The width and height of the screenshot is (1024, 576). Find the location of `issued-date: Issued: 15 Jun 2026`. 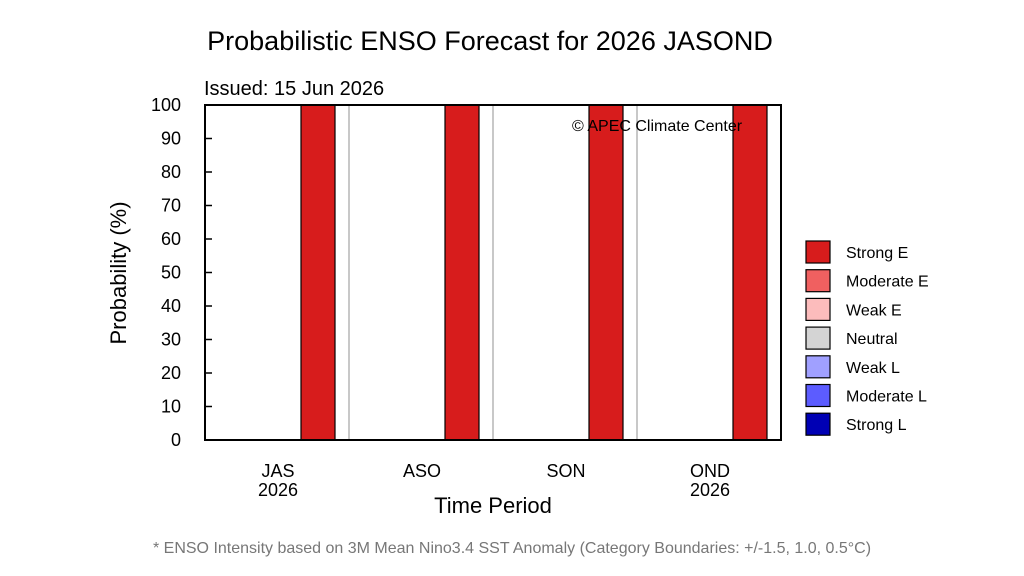

issued-date: Issued: 15 Jun 2026 is located at coordinates (294, 89).